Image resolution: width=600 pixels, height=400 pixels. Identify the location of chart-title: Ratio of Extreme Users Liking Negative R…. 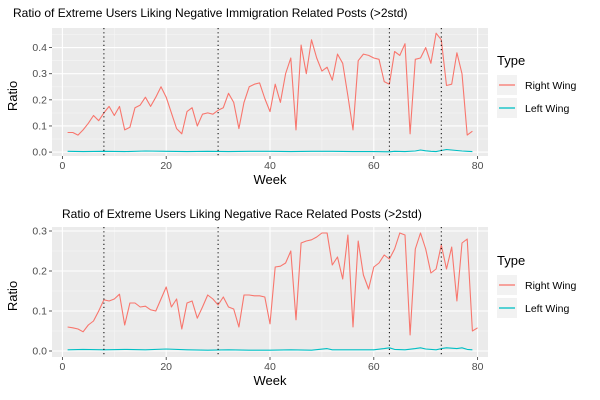
(242, 214).